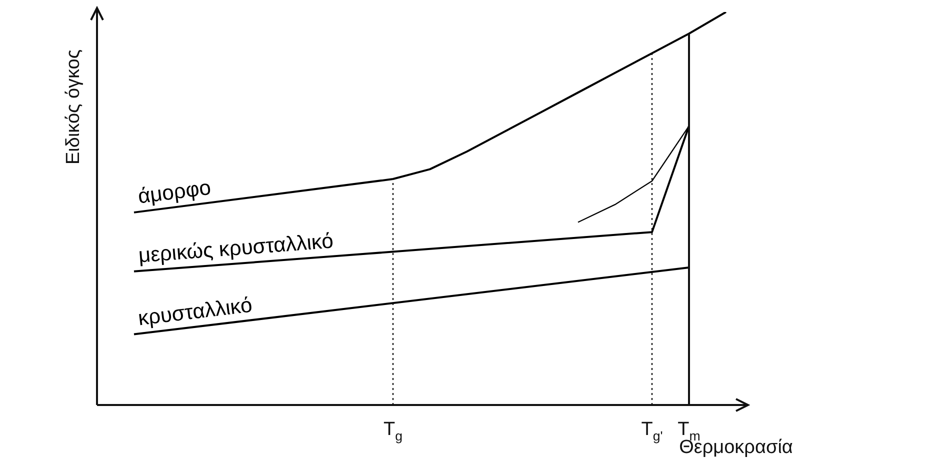 The width and height of the screenshot is (935, 461). Describe the element at coordinates (73, 107) in the screenshot. I see `y-axis-title: Ειδικός όγκος` at that location.